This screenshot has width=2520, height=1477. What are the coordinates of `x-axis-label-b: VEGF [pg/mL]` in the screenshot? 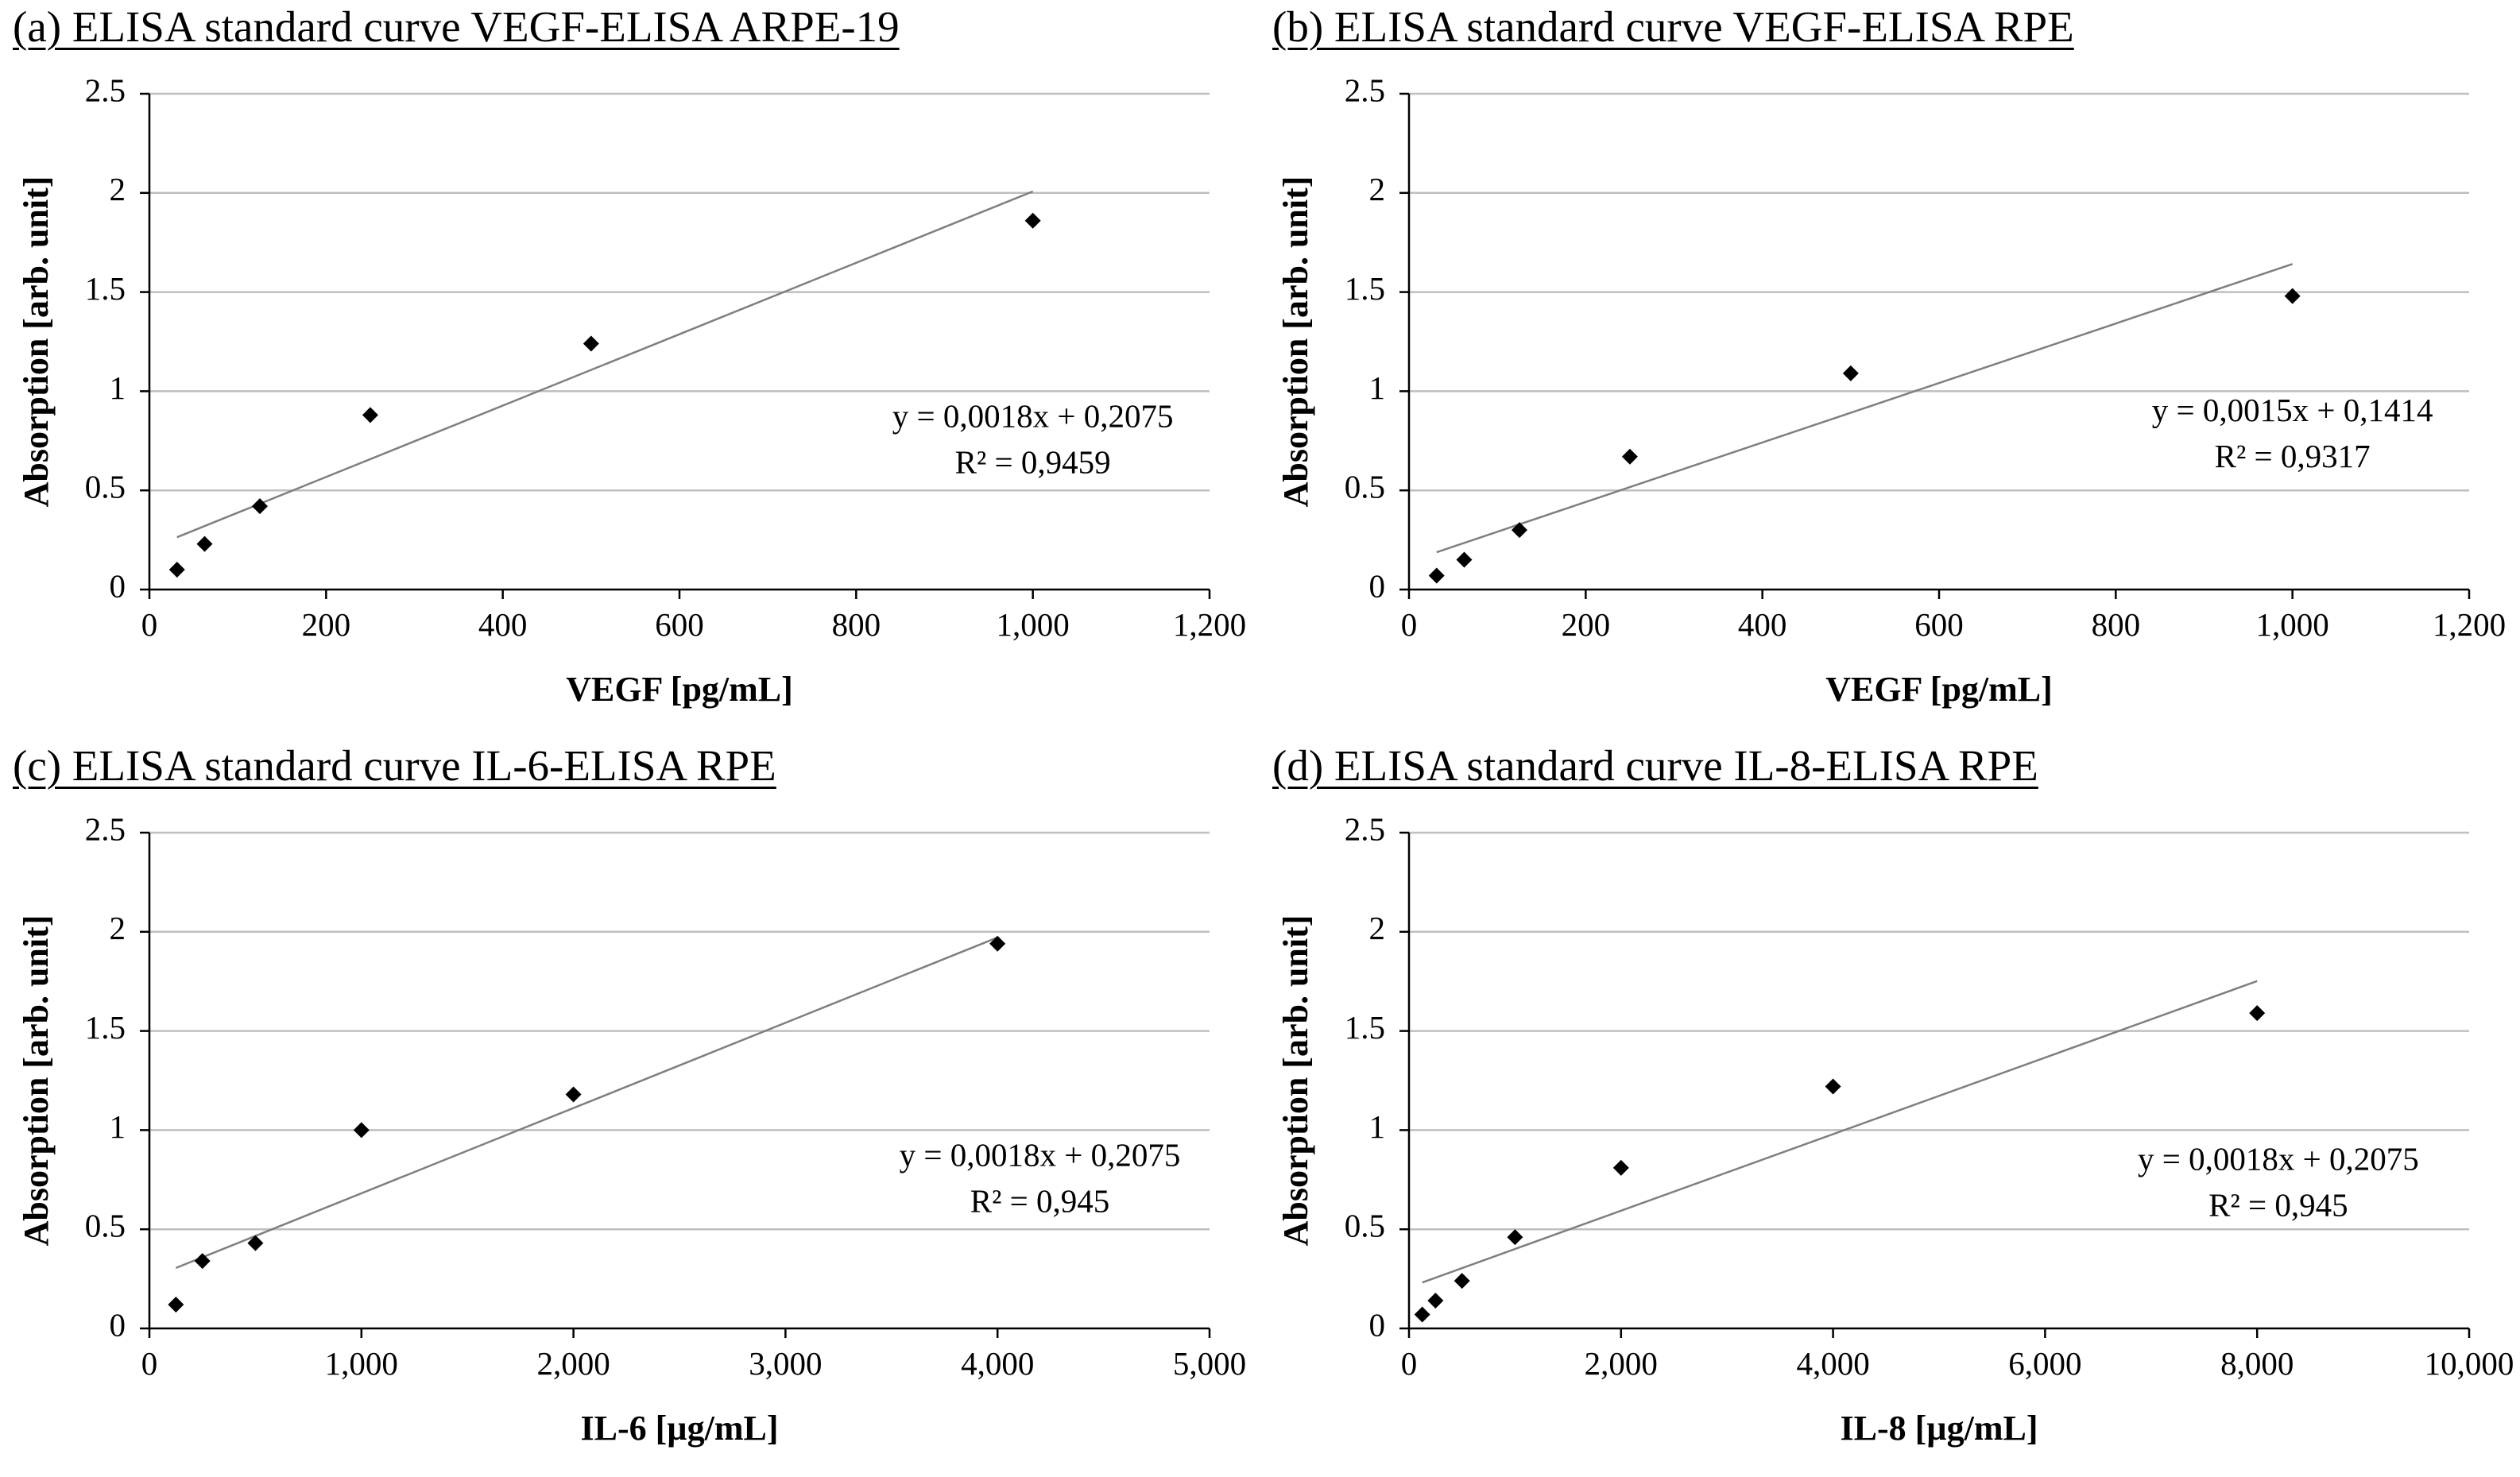 It's located at (1939, 689).